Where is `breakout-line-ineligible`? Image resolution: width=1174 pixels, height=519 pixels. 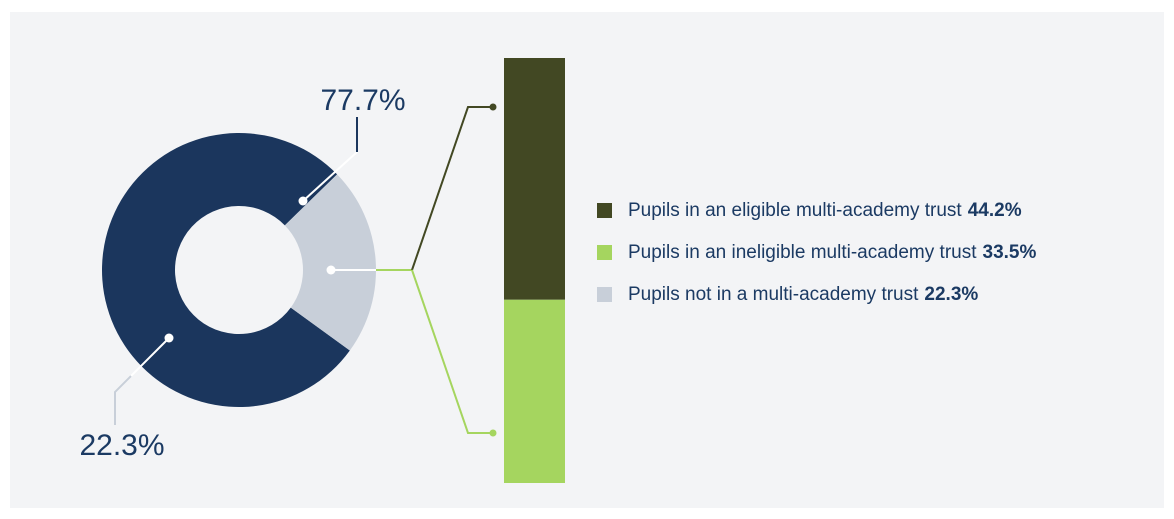 breakout-line-ineligible is located at coordinates (452, 351).